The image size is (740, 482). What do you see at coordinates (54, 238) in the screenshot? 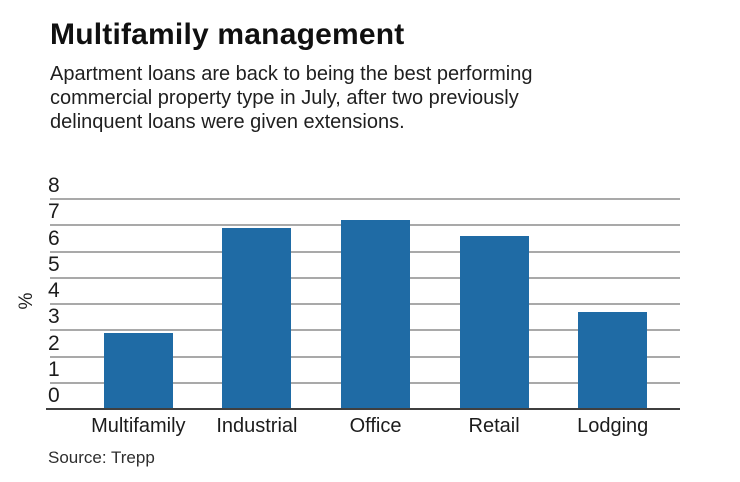
I see `y-tick-label-6: 6` at bounding box center [54, 238].